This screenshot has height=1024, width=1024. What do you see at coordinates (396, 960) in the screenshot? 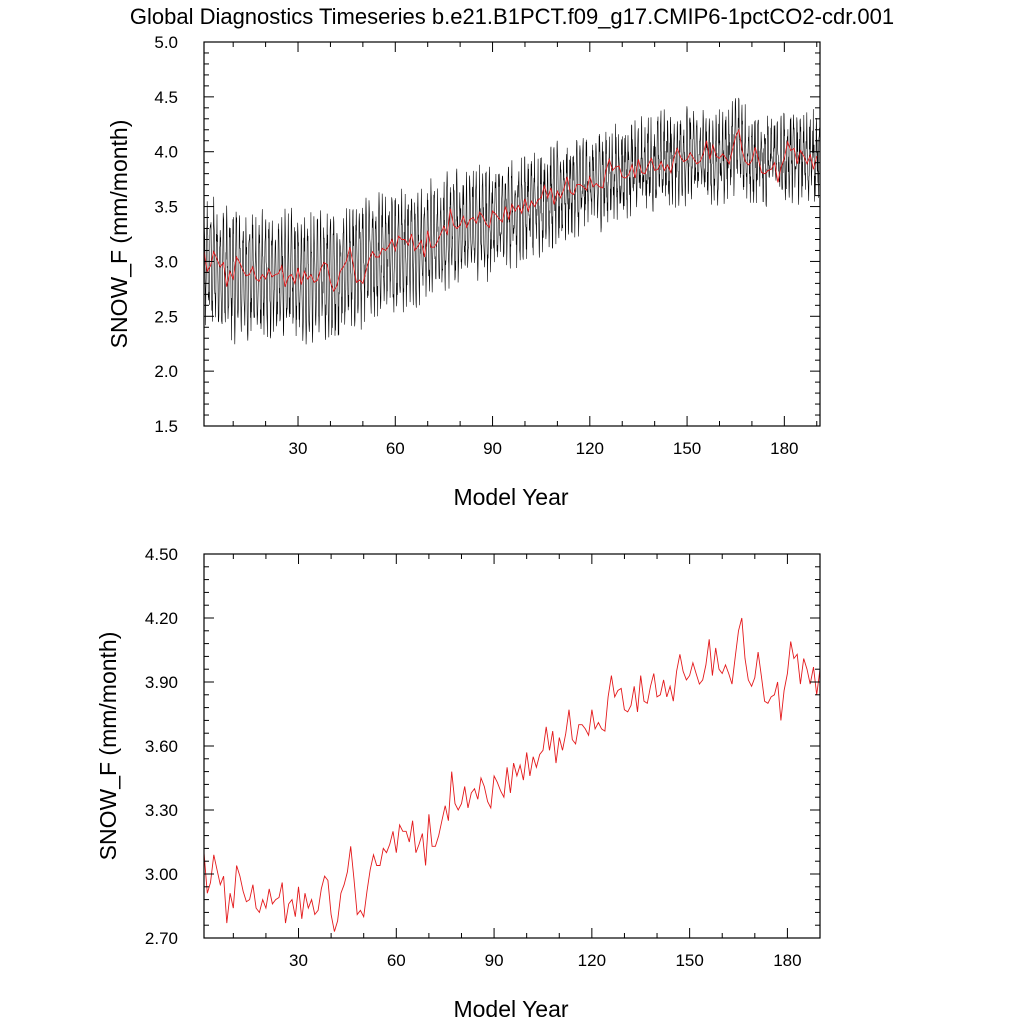
I see `bottom-x-tick-label: 60` at bounding box center [396, 960].